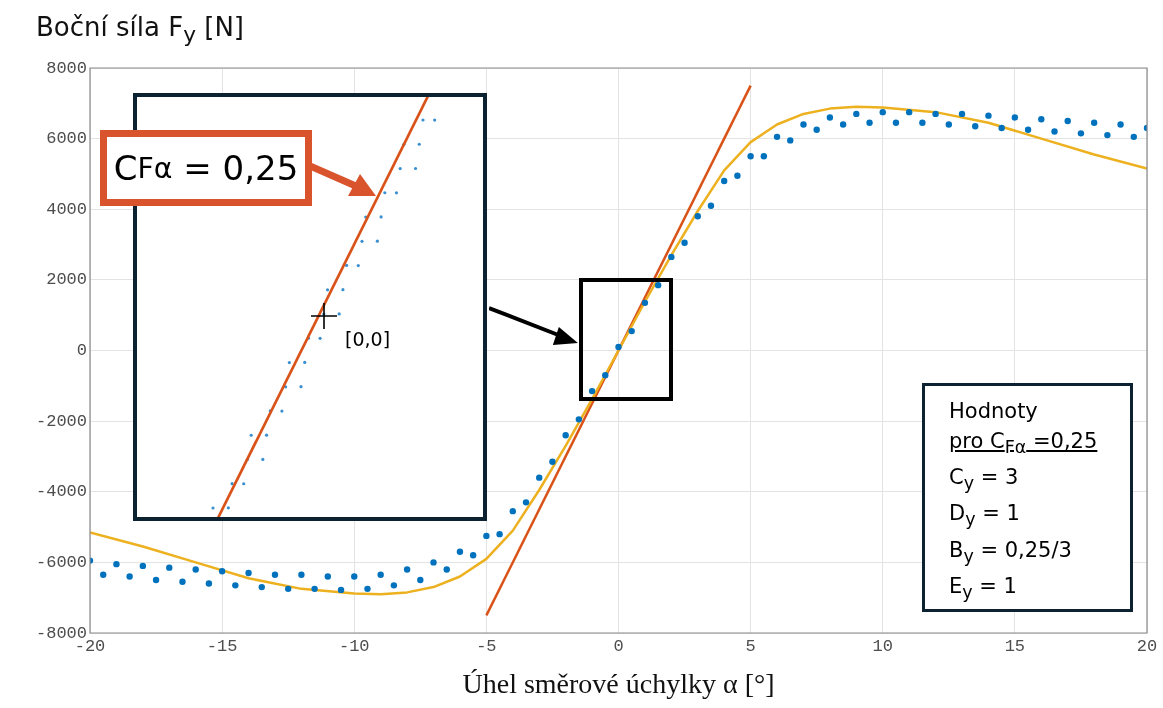 This screenshot has width=1163, height=708. What do you see at coordinates (618, 646) in the screenshot?
I see `x-tick-label: 0` at bounding box center [618, 646].